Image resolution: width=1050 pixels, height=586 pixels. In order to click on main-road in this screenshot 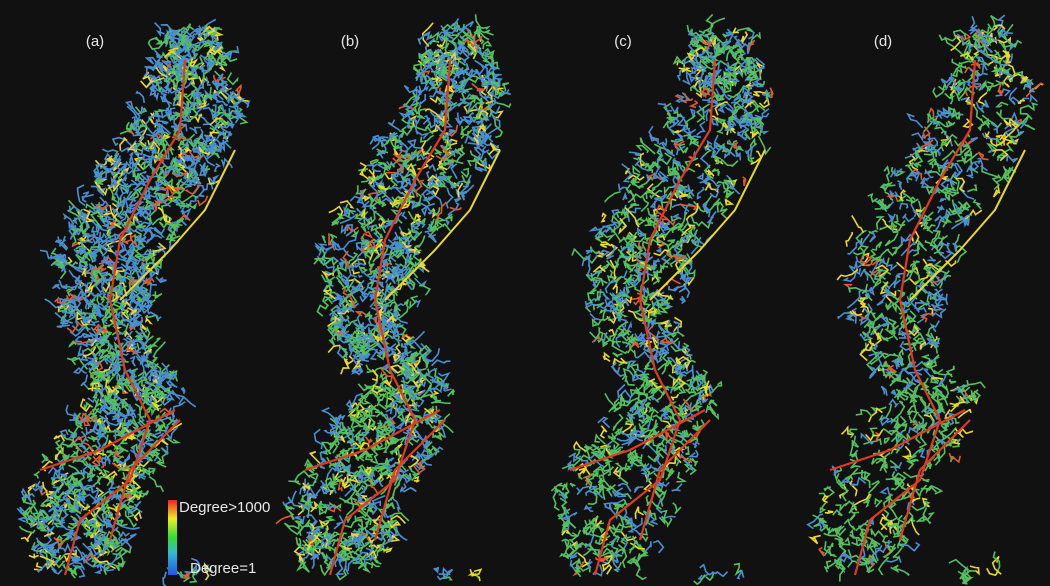, I will do `click(655, 317)`.